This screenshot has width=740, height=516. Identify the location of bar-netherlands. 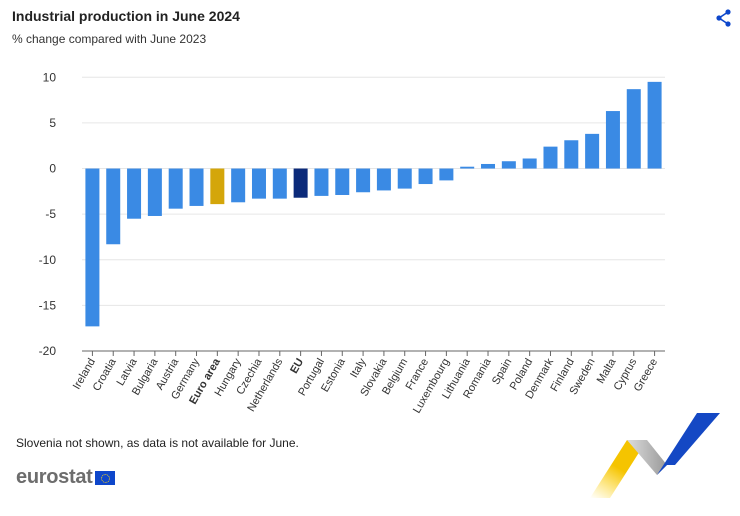
(279, 183).